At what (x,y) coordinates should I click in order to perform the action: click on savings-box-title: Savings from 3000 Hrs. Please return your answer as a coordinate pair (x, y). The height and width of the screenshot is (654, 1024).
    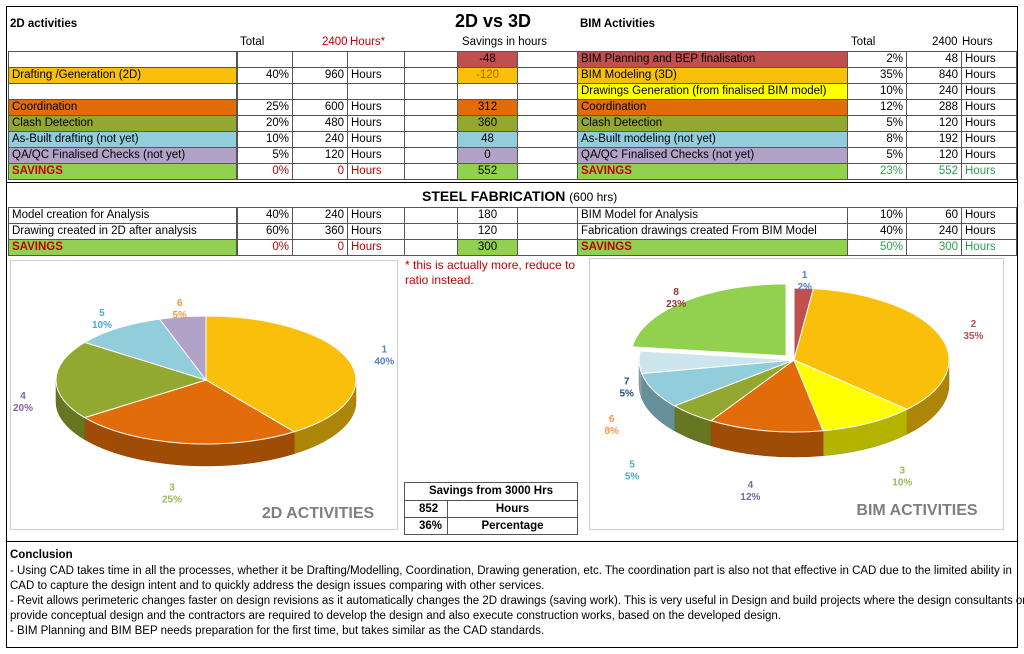
    Looking at the image, I should click on (491, 491).